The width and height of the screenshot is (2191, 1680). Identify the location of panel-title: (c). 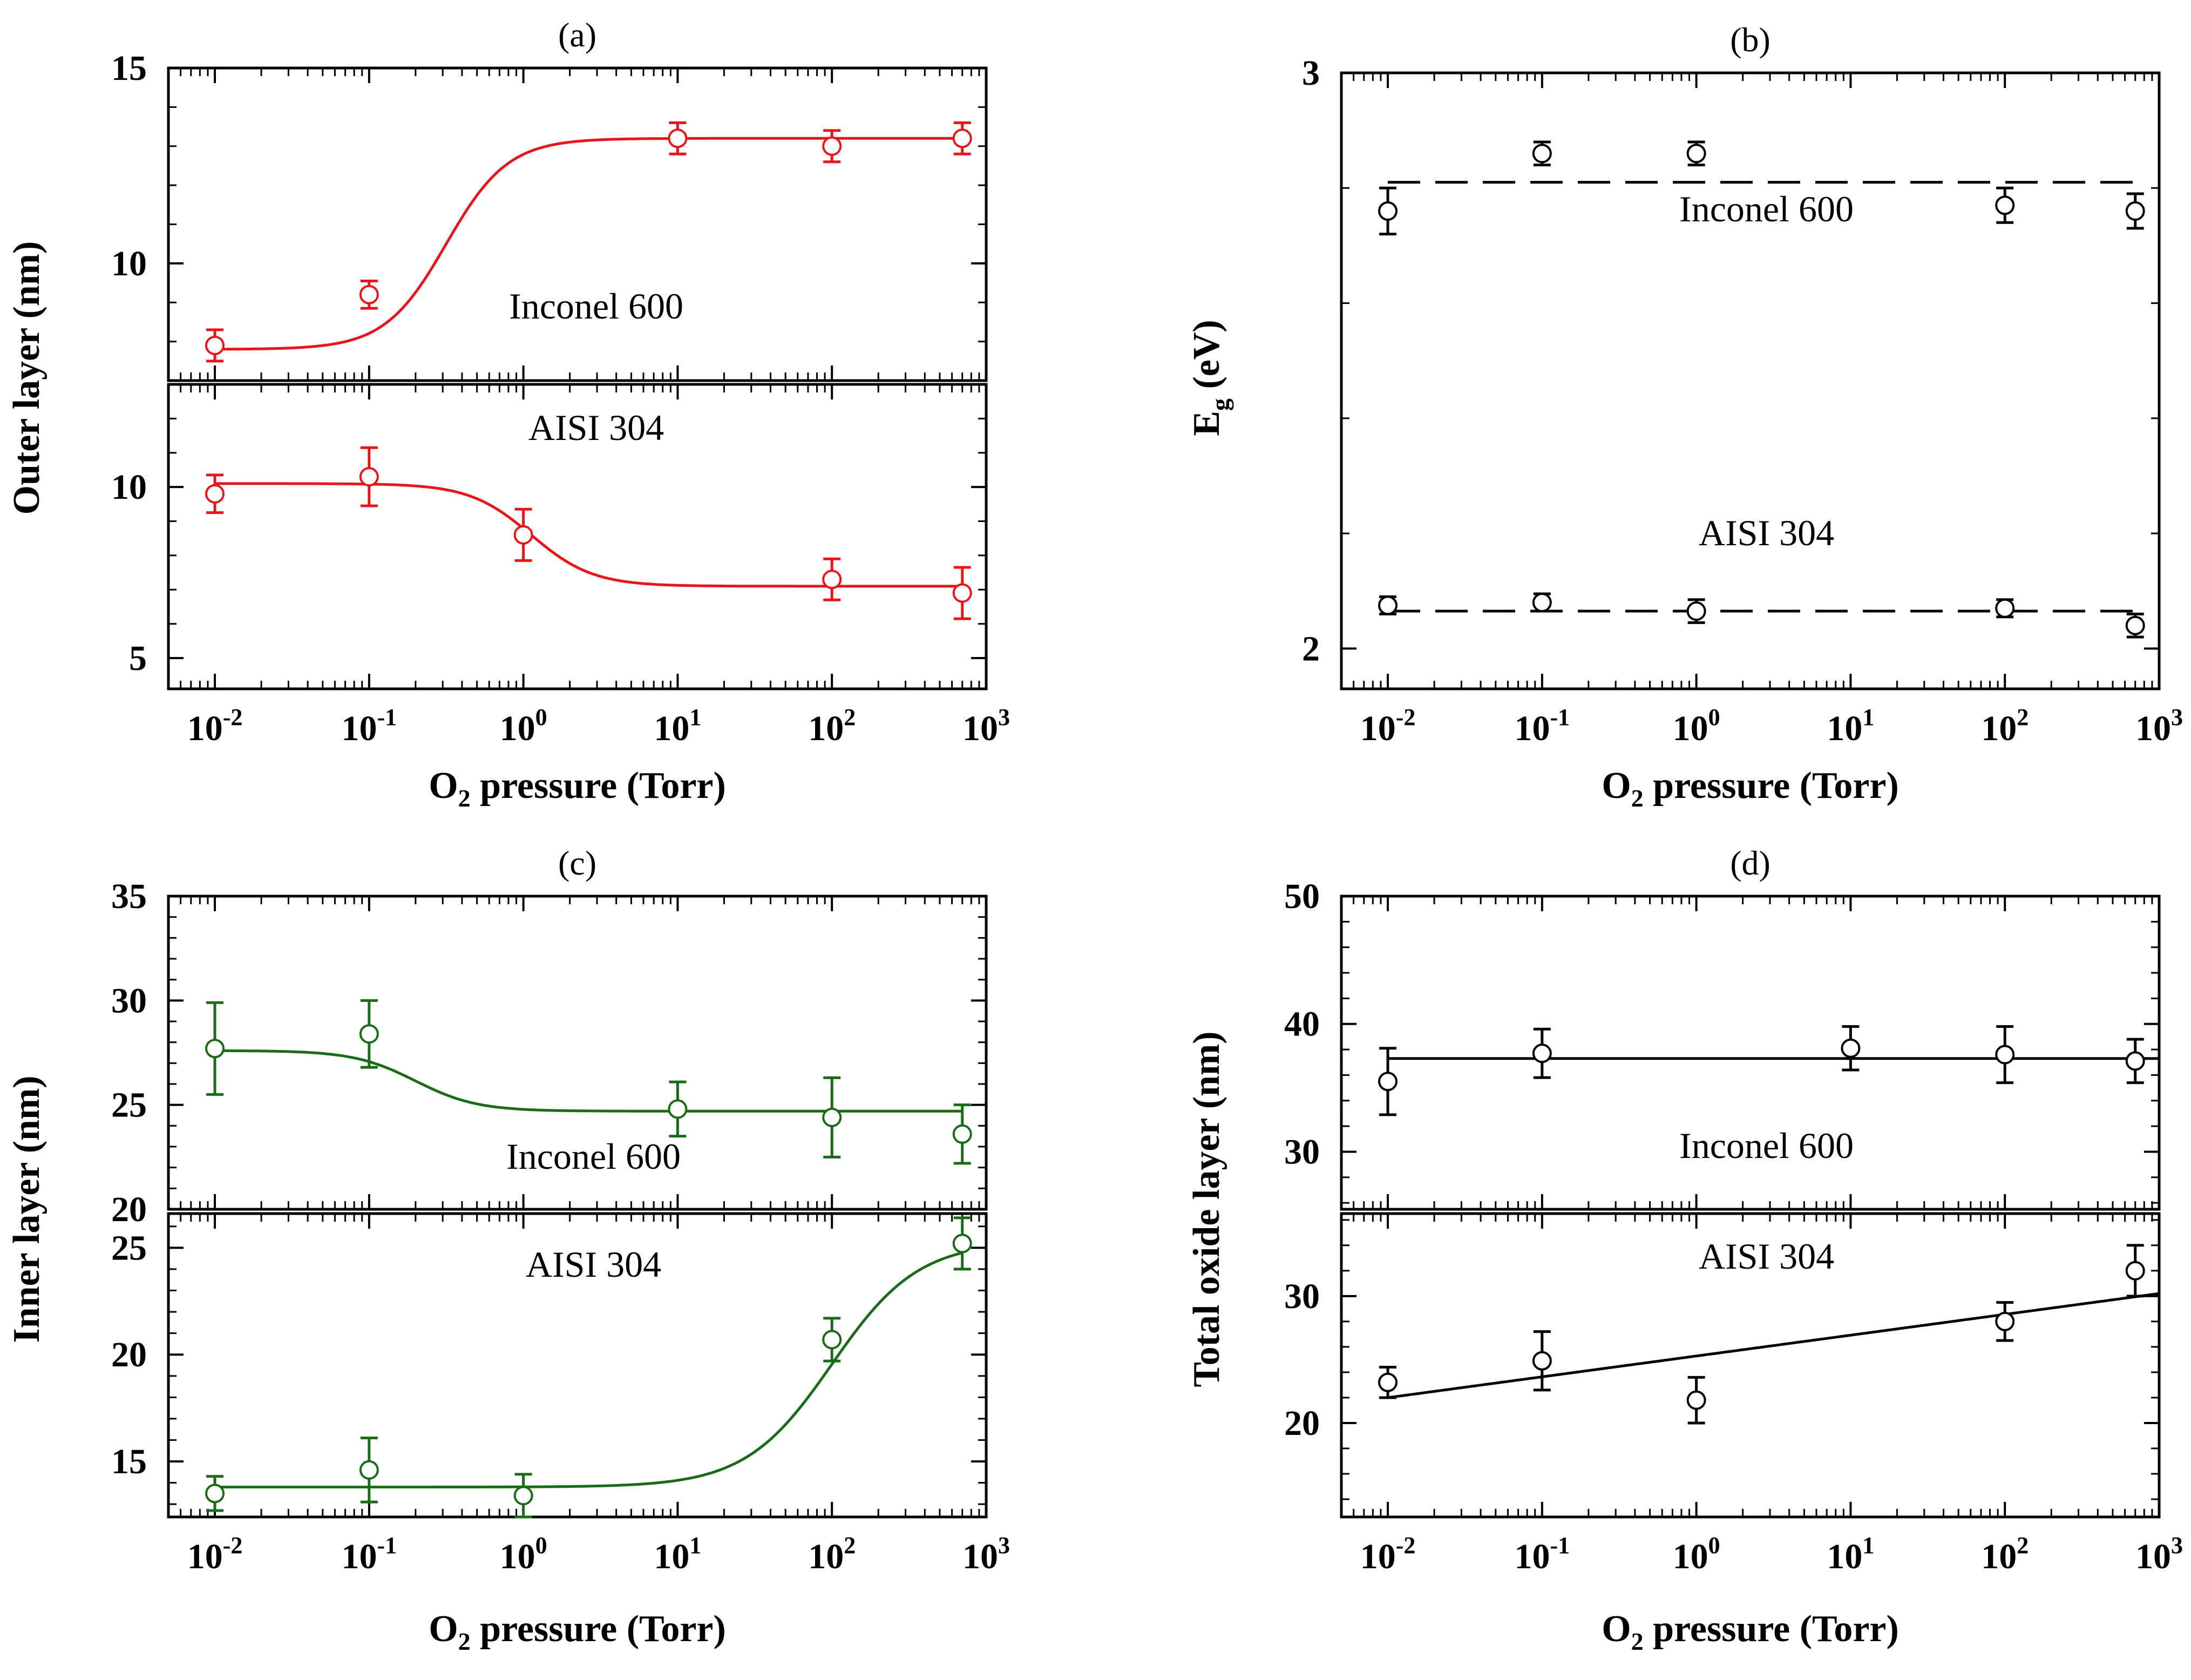
(577, 863).